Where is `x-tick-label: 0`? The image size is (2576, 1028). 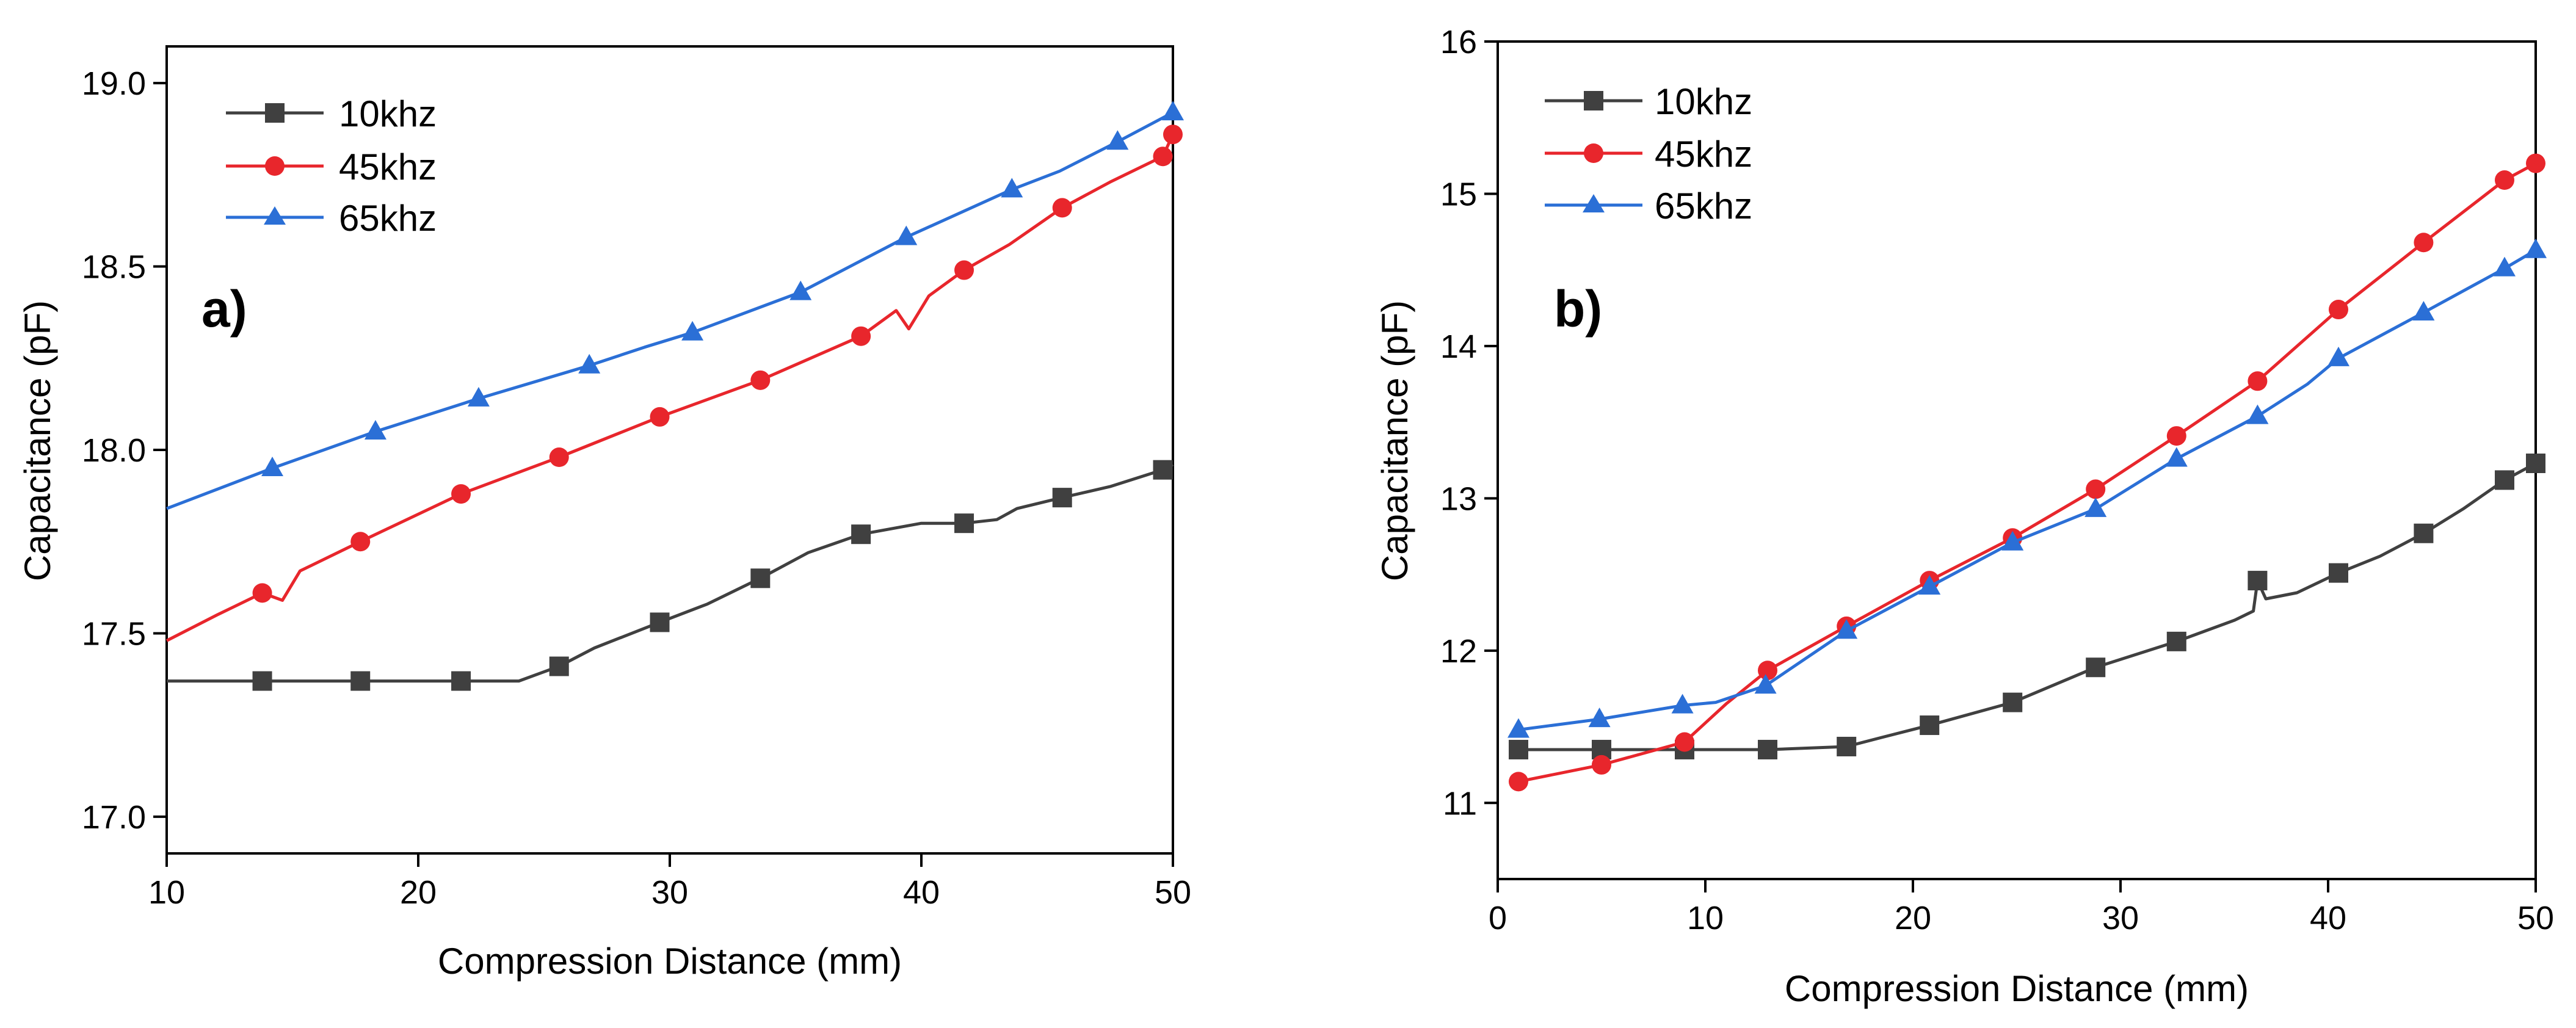 x-tick-label: 0 is located at coordinates (1498, 918).